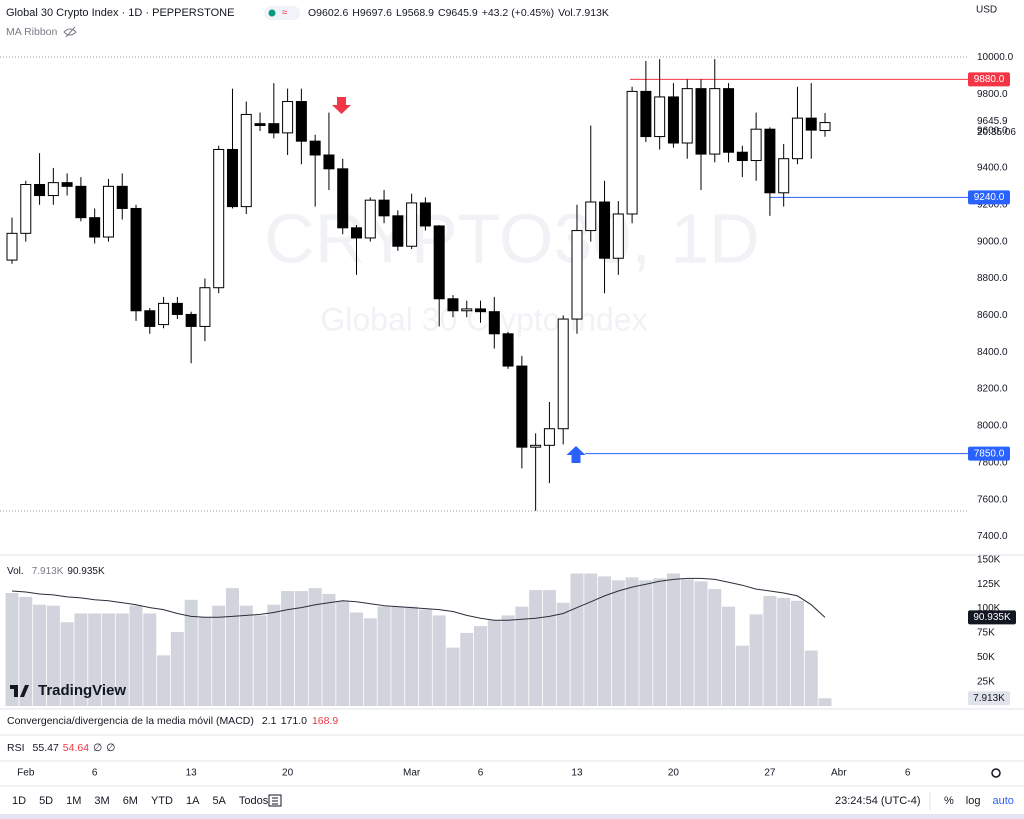 The width and height of the screenshot is (1024, 819). I want to click on period-button: 5A, so click(219, 801).